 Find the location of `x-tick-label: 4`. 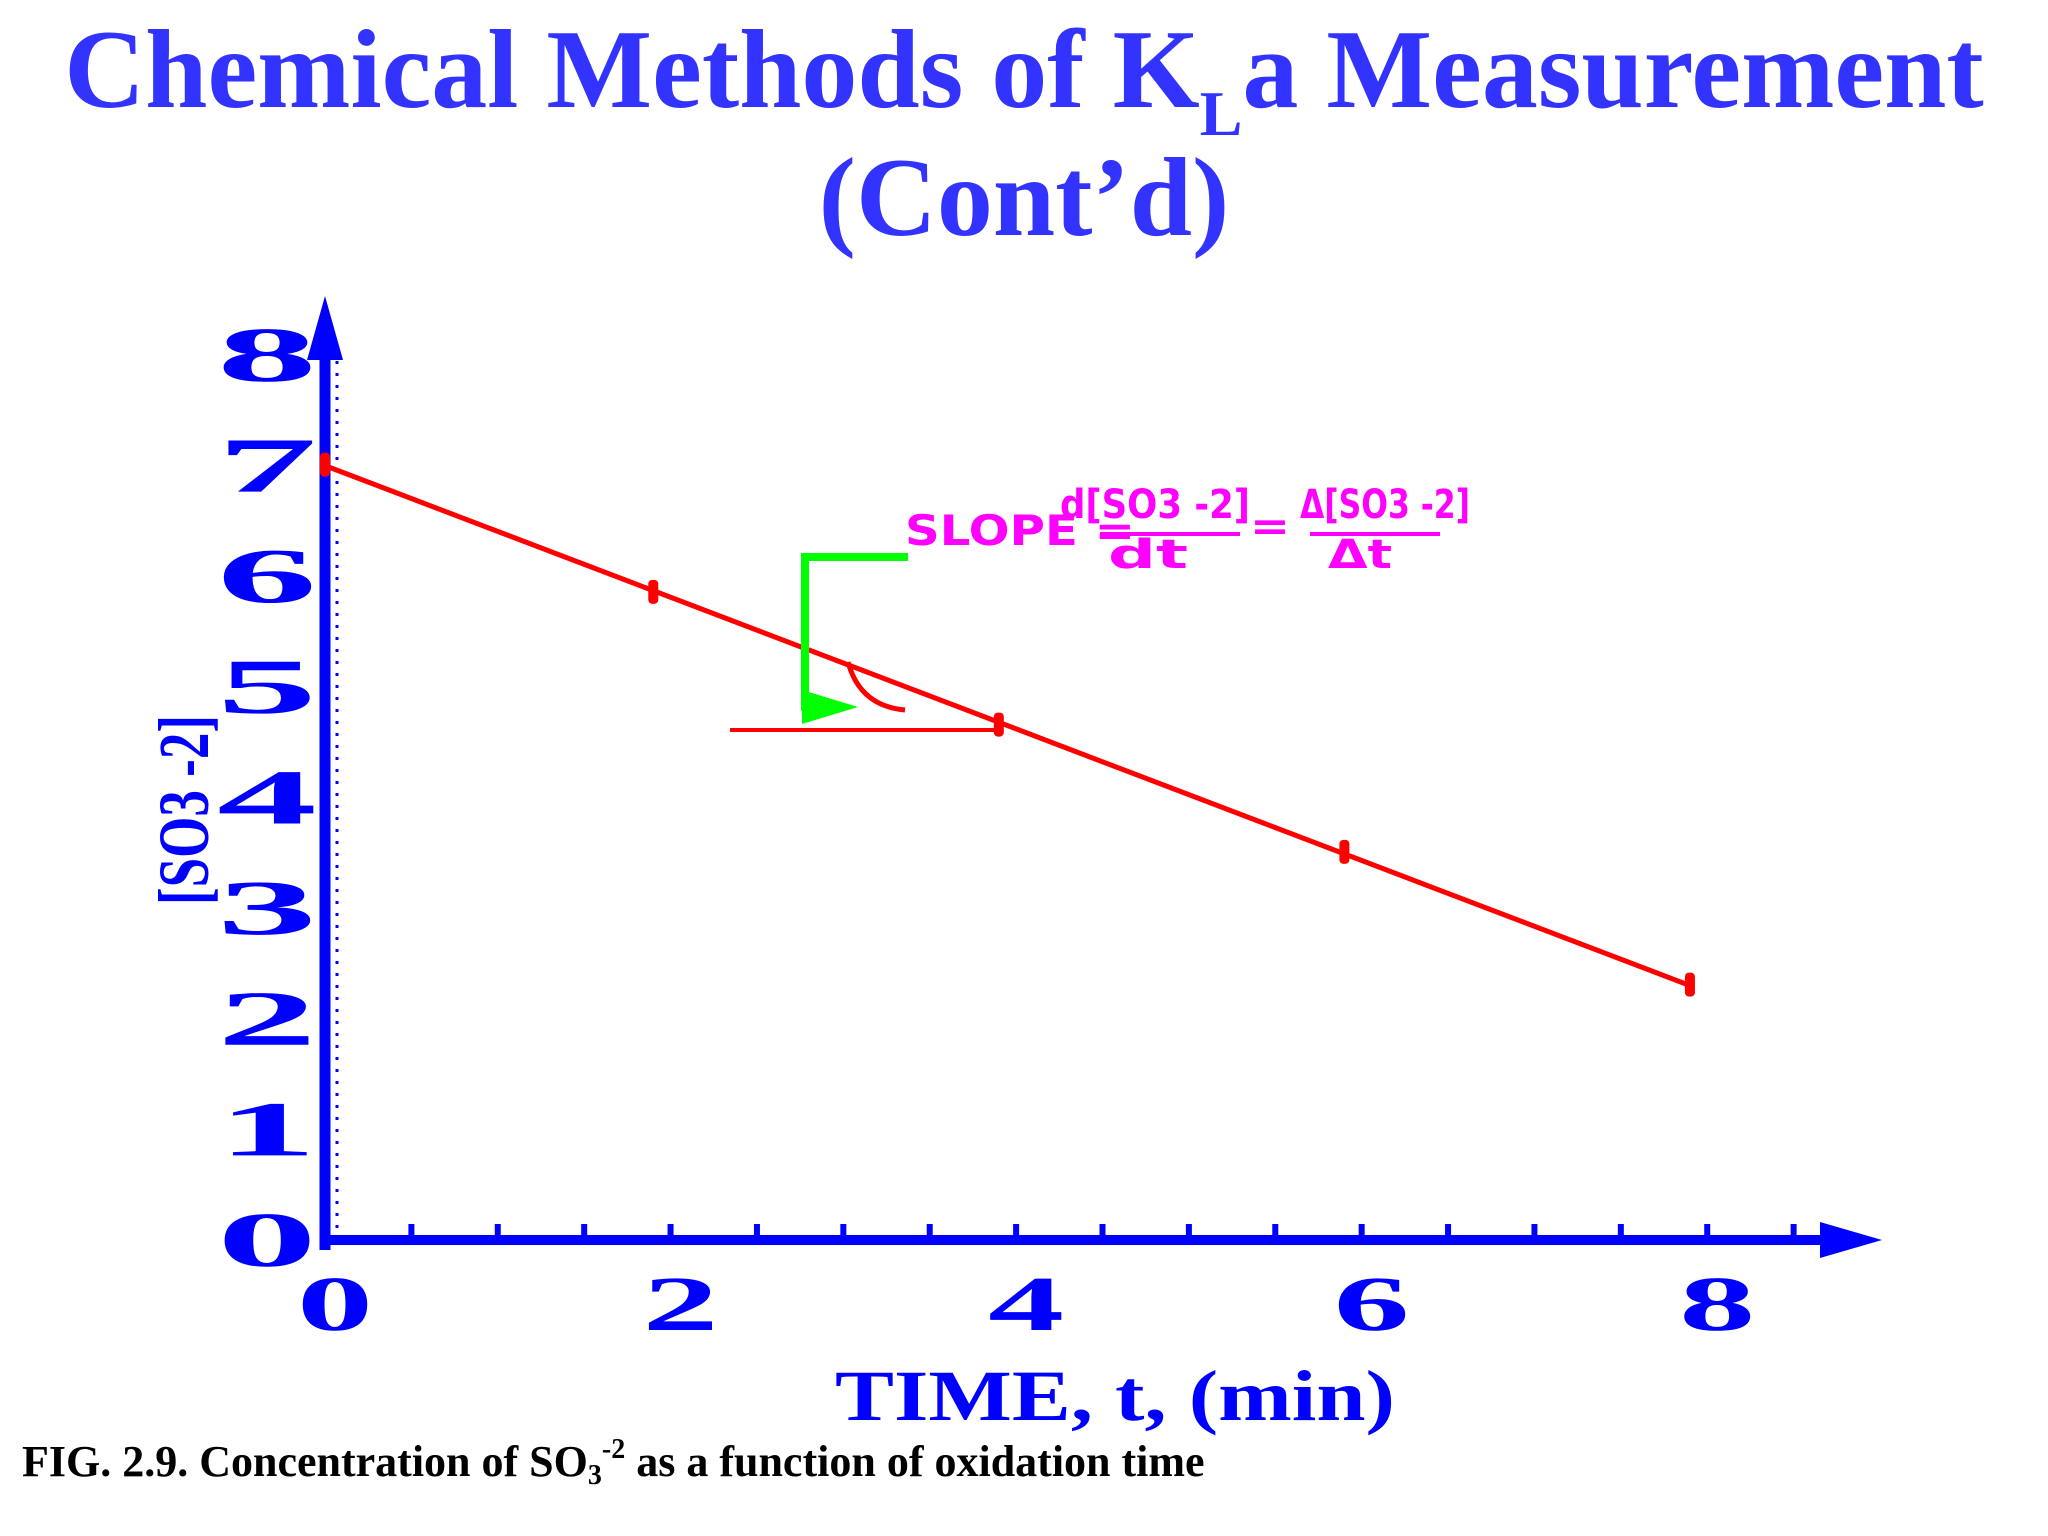

x-tick-label: 4 is located at coordinates (1026, 1303).